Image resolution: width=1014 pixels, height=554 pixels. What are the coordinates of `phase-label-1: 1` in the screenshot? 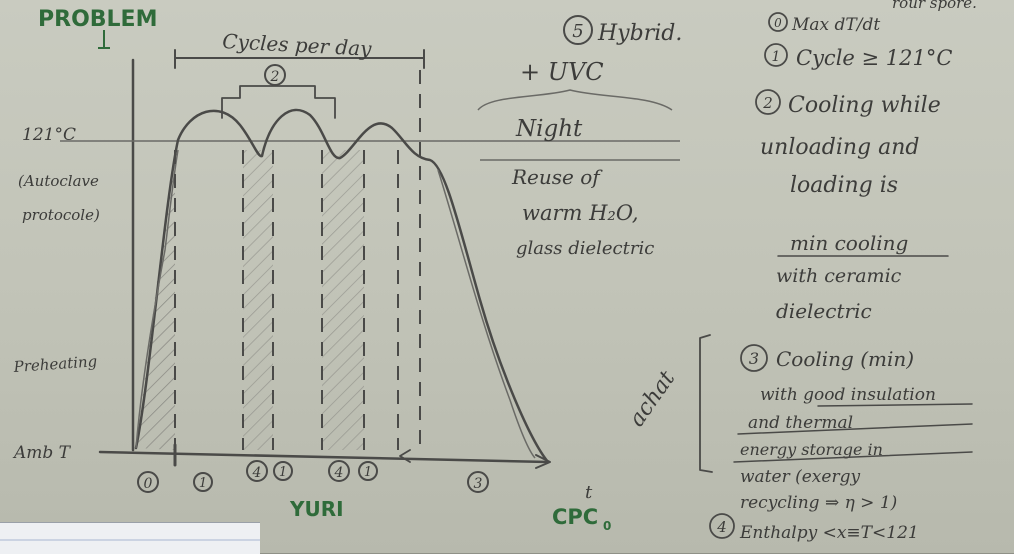 It's located at (203, 483).